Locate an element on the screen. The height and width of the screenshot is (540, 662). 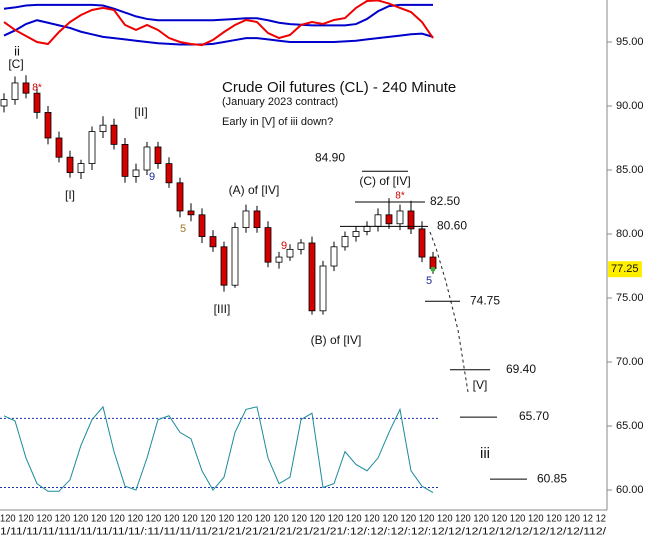
level-label: 60.85 is located at coordinates (552, 478).